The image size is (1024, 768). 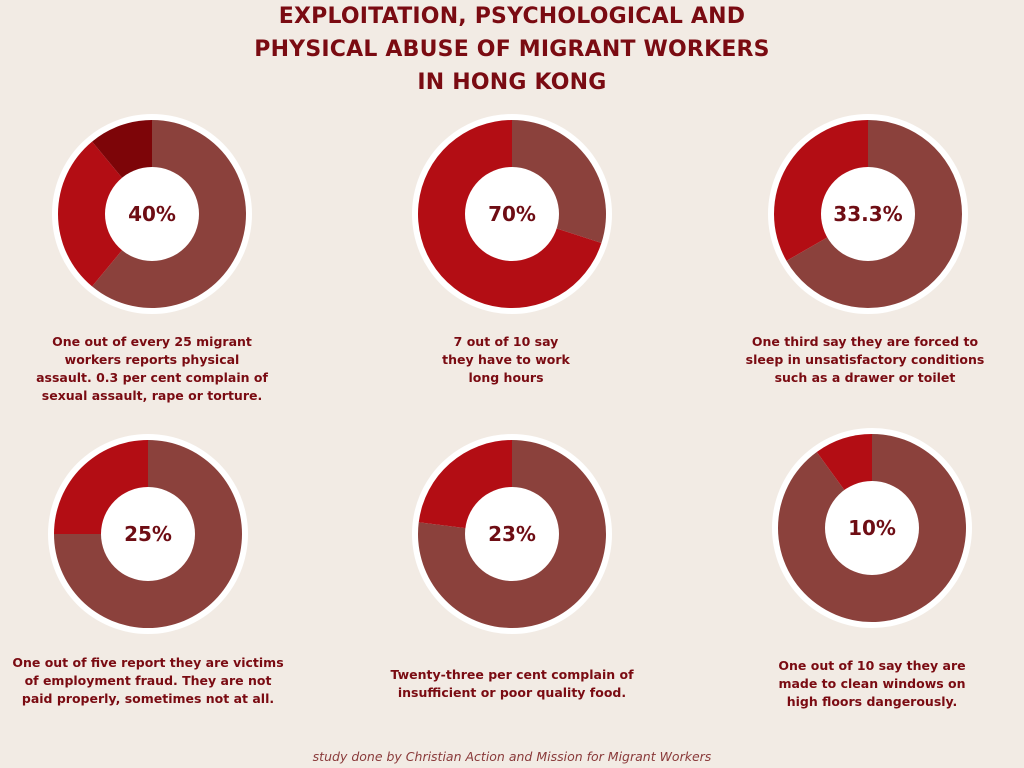 I want to click on donut-chart-3: 33.3%, so click(x=868, y=214).